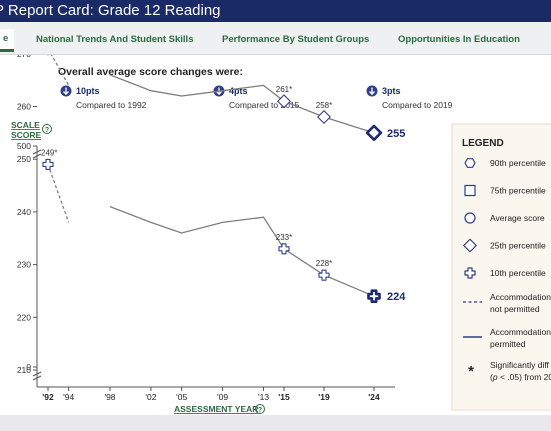 The height and width of the screenshot is (431, 551). Describe the element at coordinates (25, 125) in the screenshot. I see `y-axis-label-line1: SCALE` at that location.